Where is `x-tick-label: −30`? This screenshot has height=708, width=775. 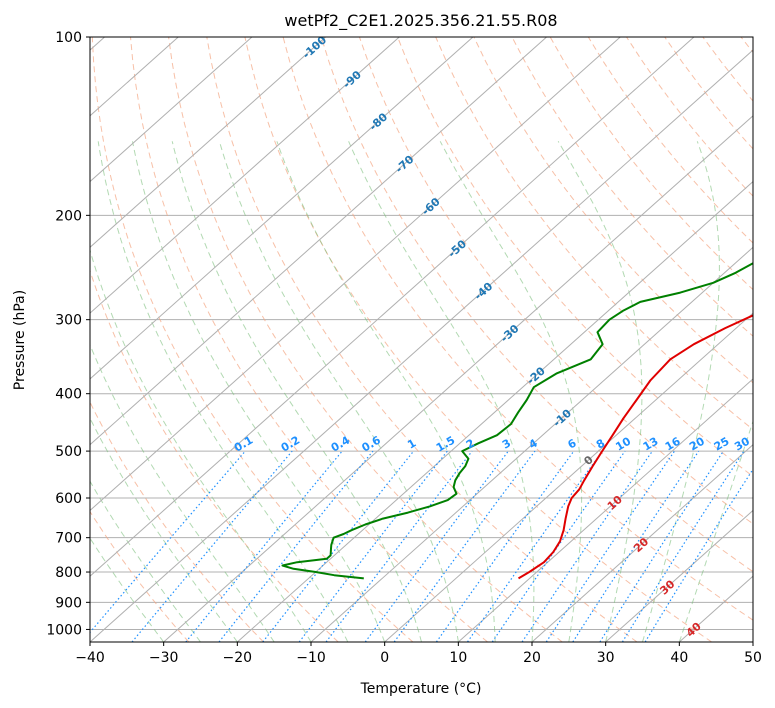 x-tick-label: −30 is located at coordinates (164, 658).